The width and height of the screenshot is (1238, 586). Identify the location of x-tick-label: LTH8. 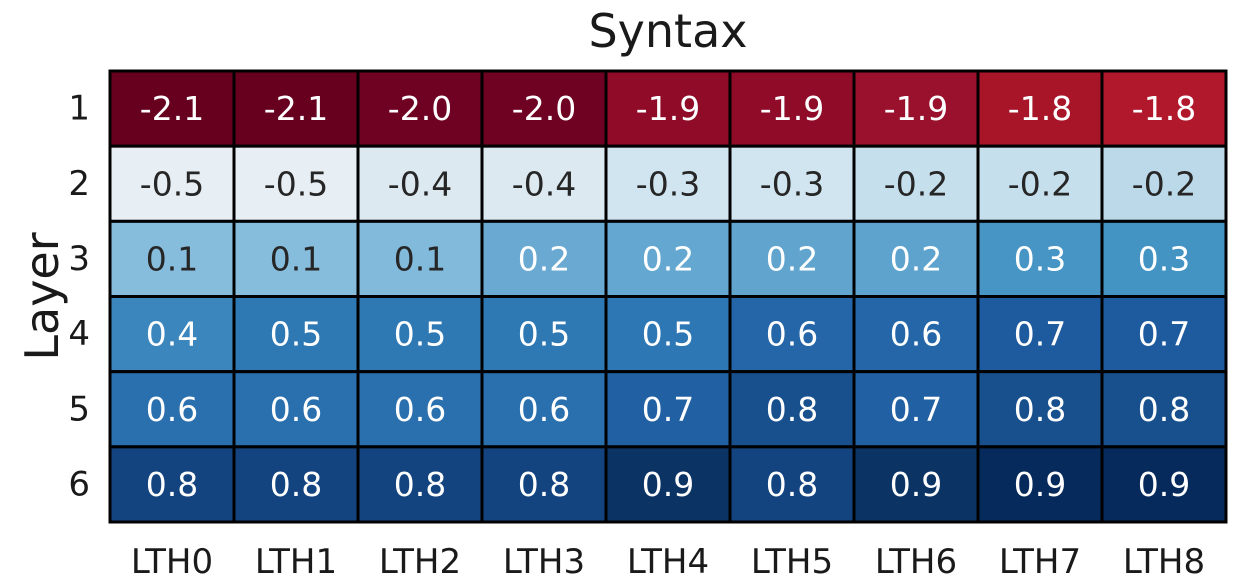
(1164, 562).